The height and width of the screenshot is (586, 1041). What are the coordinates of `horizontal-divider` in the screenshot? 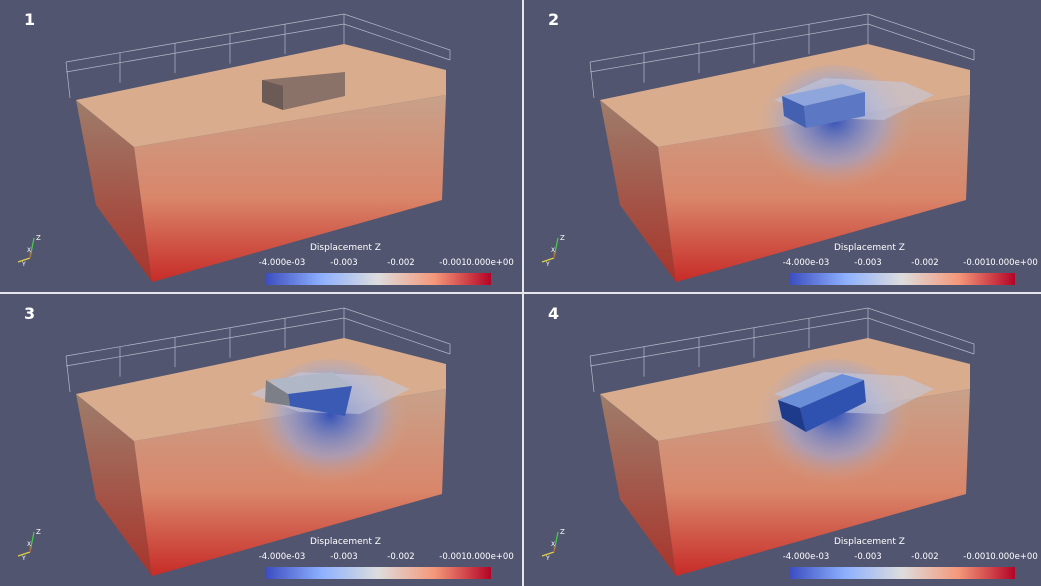 It's located at (520, 293).